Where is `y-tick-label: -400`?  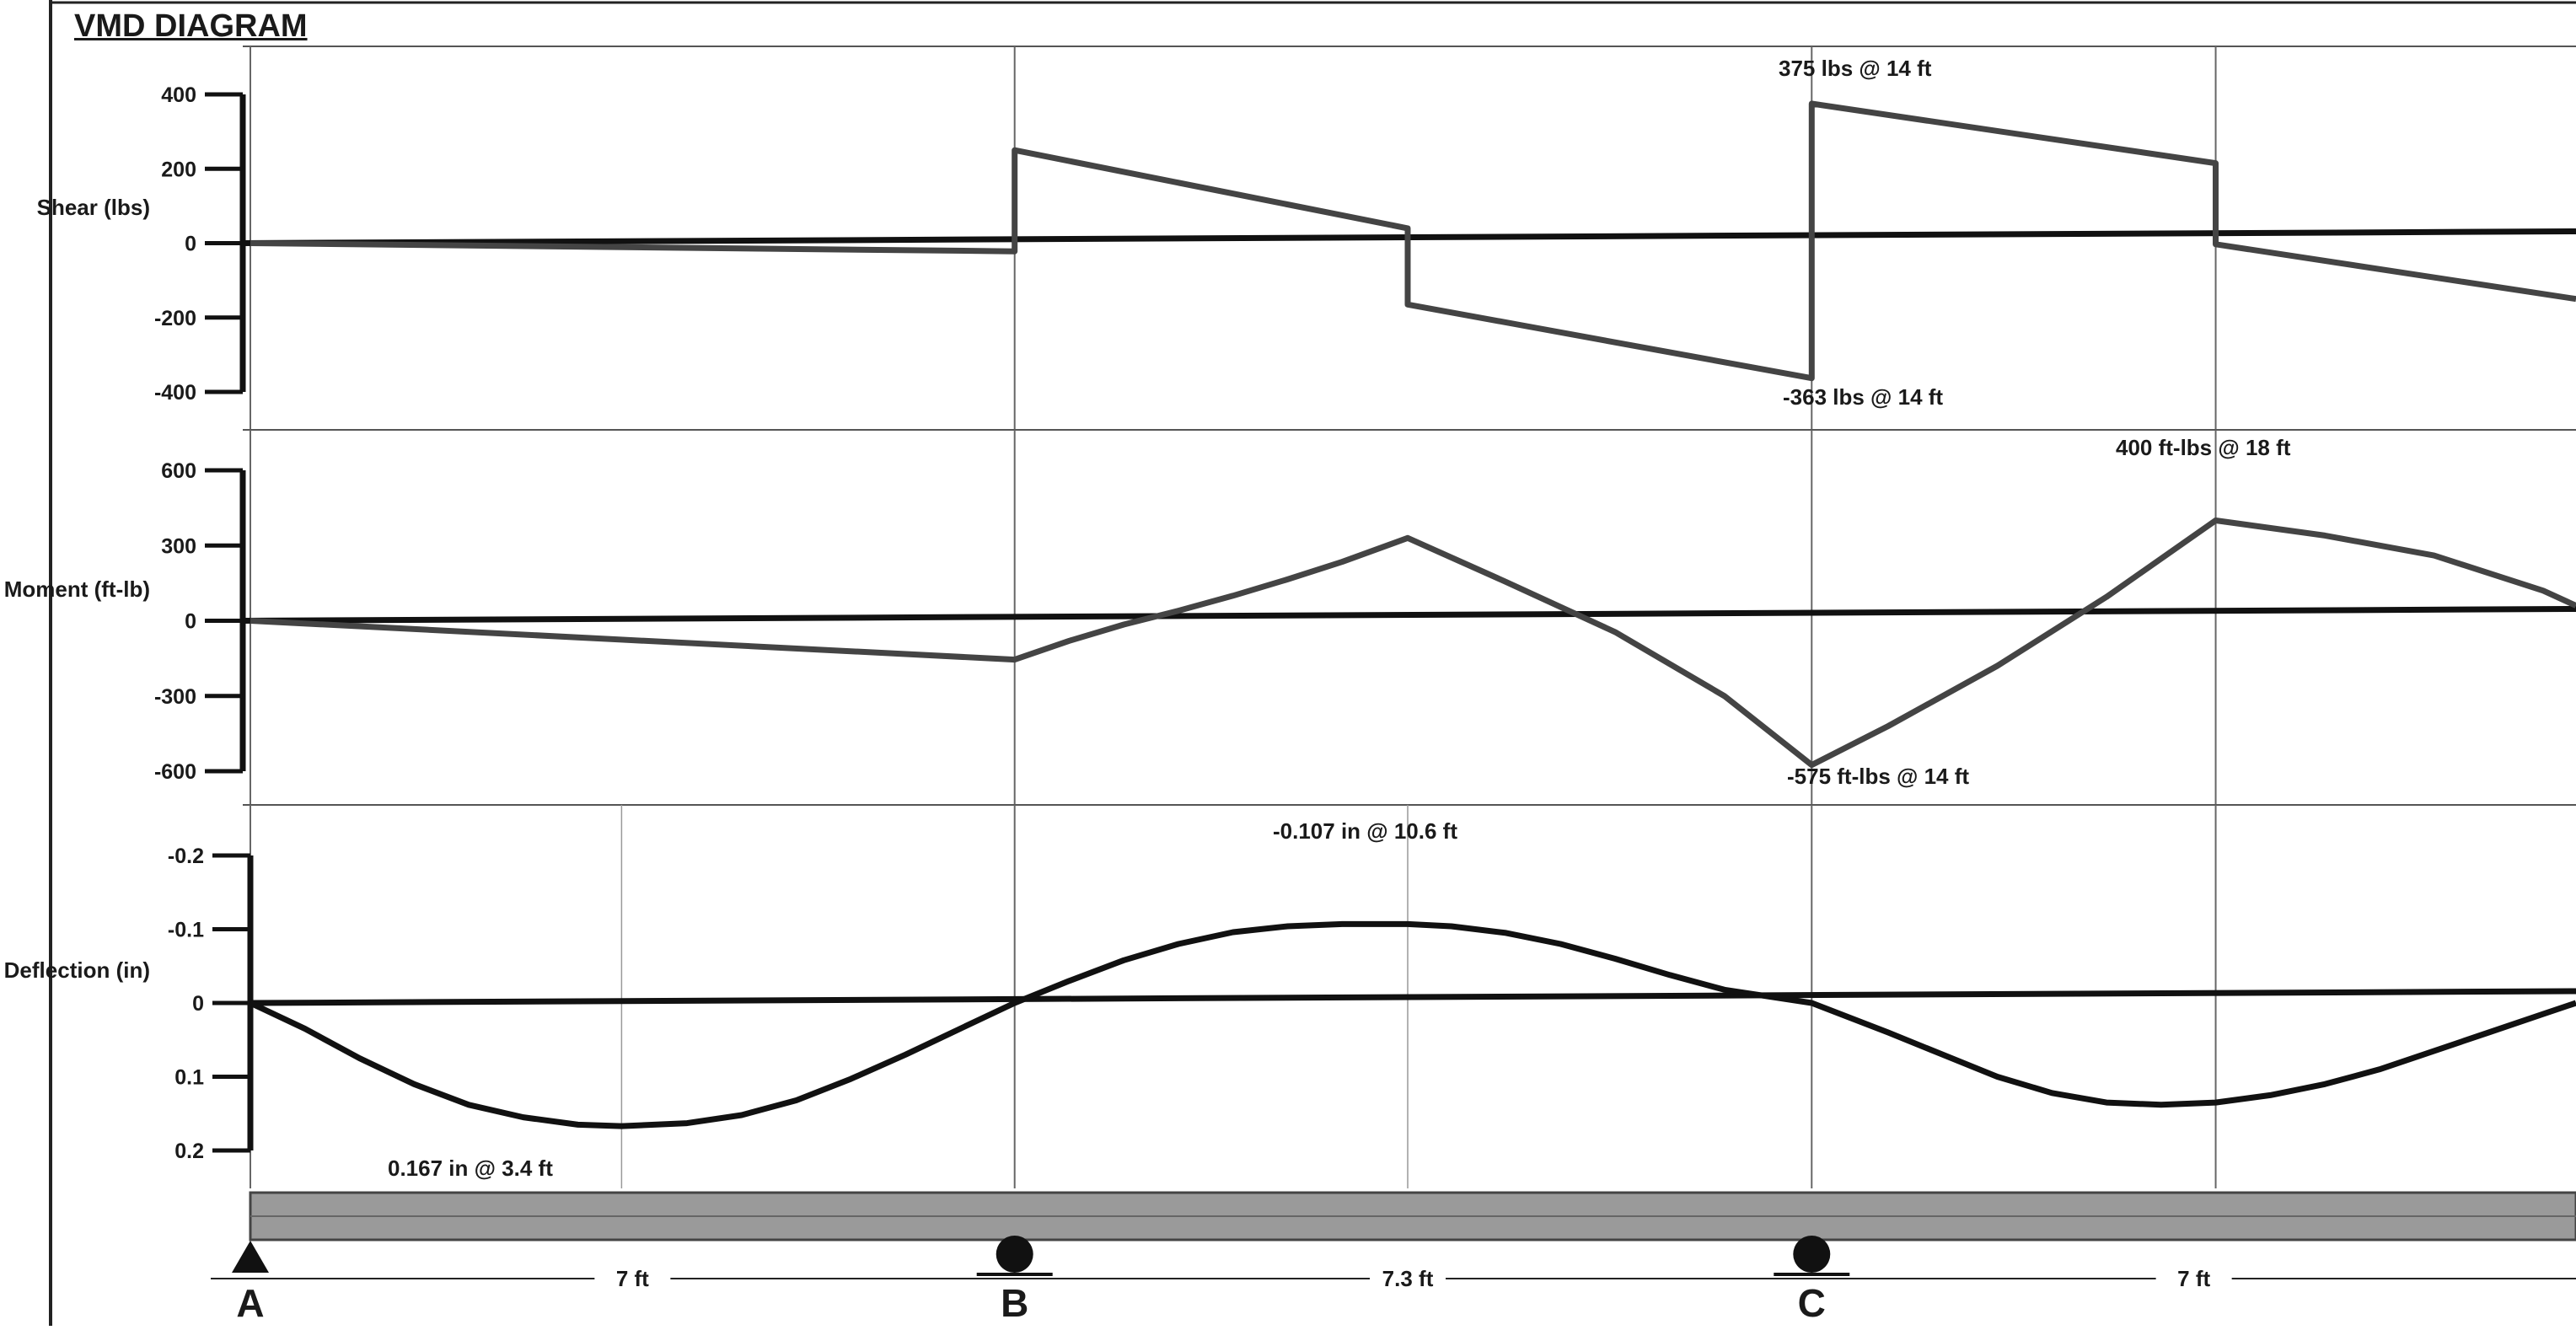
y-tick-label: -400 is located at coordinates (175, 393).